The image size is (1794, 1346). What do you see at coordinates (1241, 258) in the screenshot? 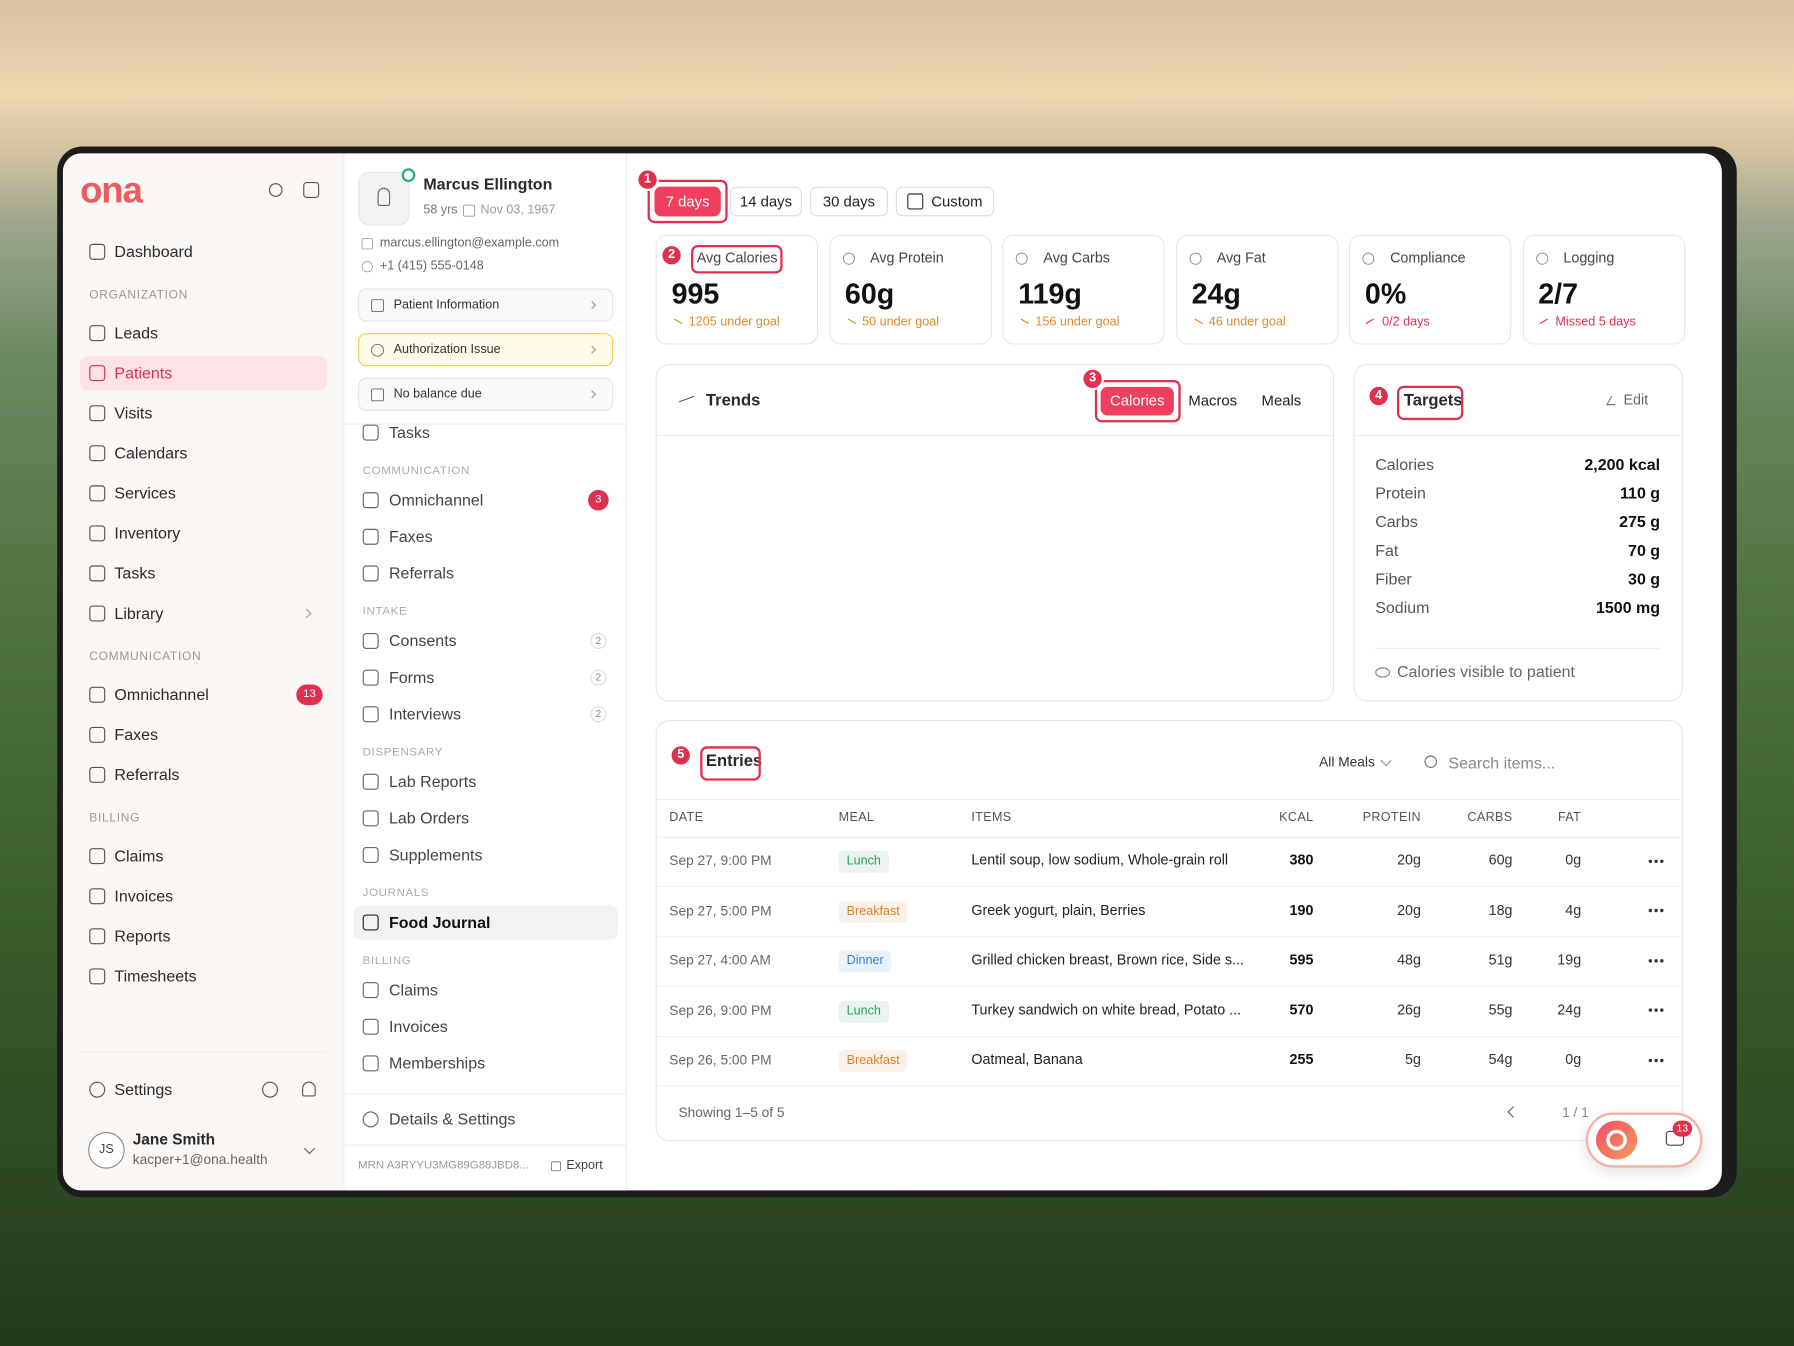
I see `stat-label: Avg Fat` at bounding box center [1241, 258].